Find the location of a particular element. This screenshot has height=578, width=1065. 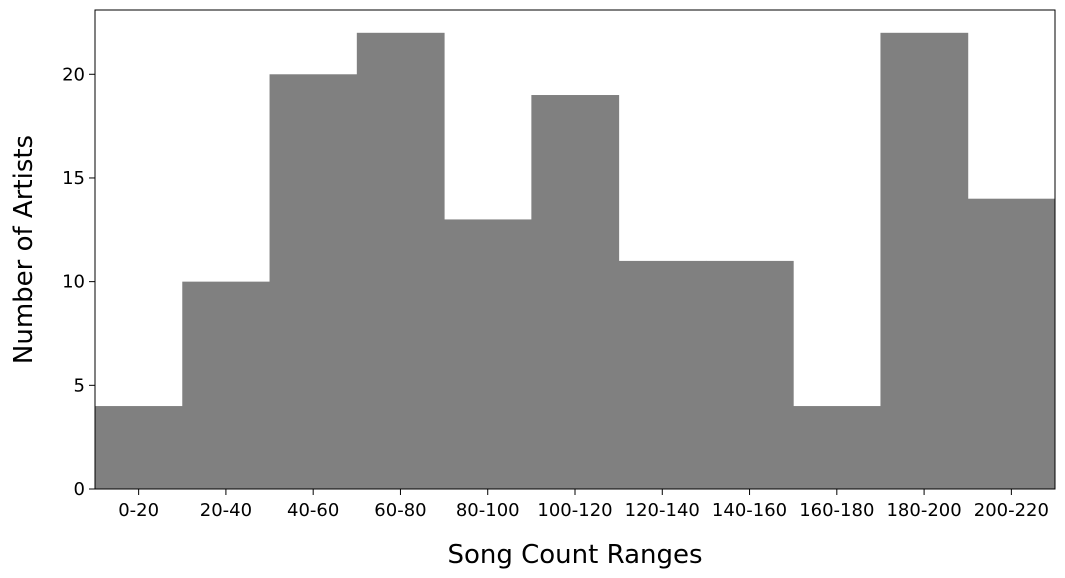

x-tick-label: 80-100 is located at coordinates (488, 510).